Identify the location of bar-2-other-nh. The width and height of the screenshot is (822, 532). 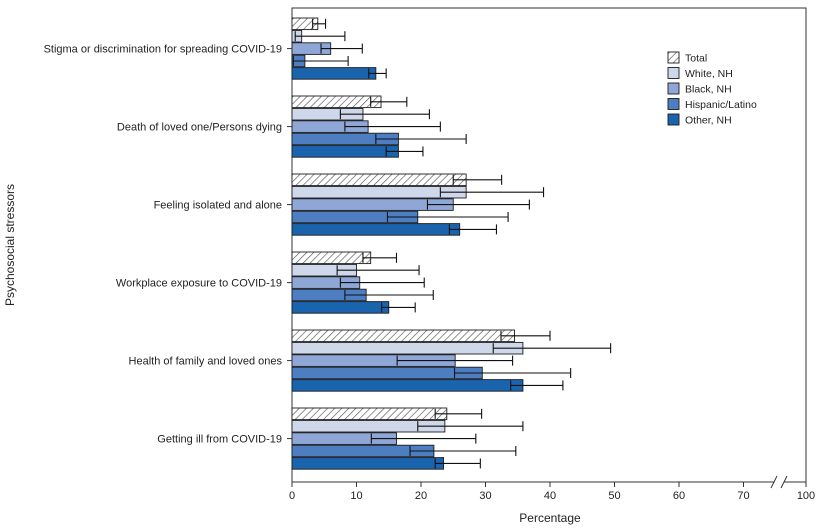
(345, 151).